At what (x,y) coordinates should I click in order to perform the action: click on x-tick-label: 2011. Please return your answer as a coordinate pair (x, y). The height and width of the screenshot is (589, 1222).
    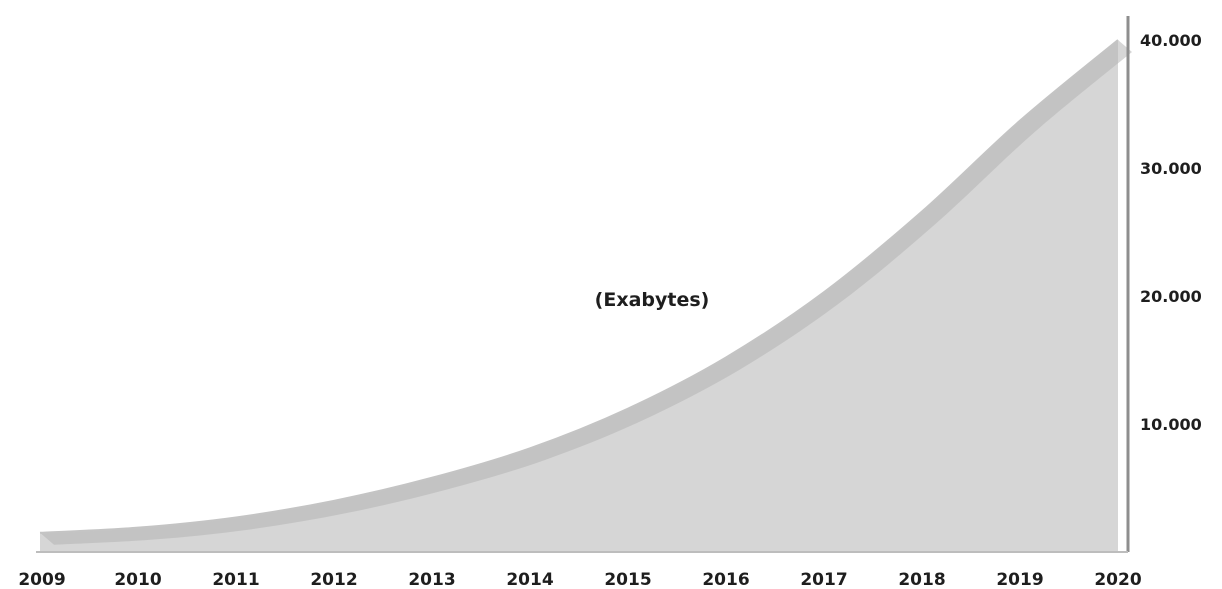
    Looking at the image, I should click on (235, 579).